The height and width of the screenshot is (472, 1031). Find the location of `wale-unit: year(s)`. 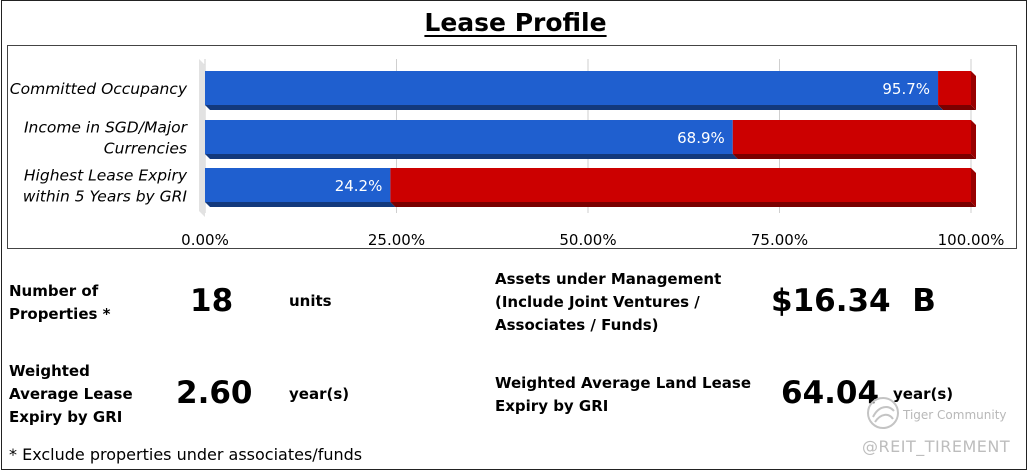

wale-unit: year(s) is located at coordinates (319, 394).